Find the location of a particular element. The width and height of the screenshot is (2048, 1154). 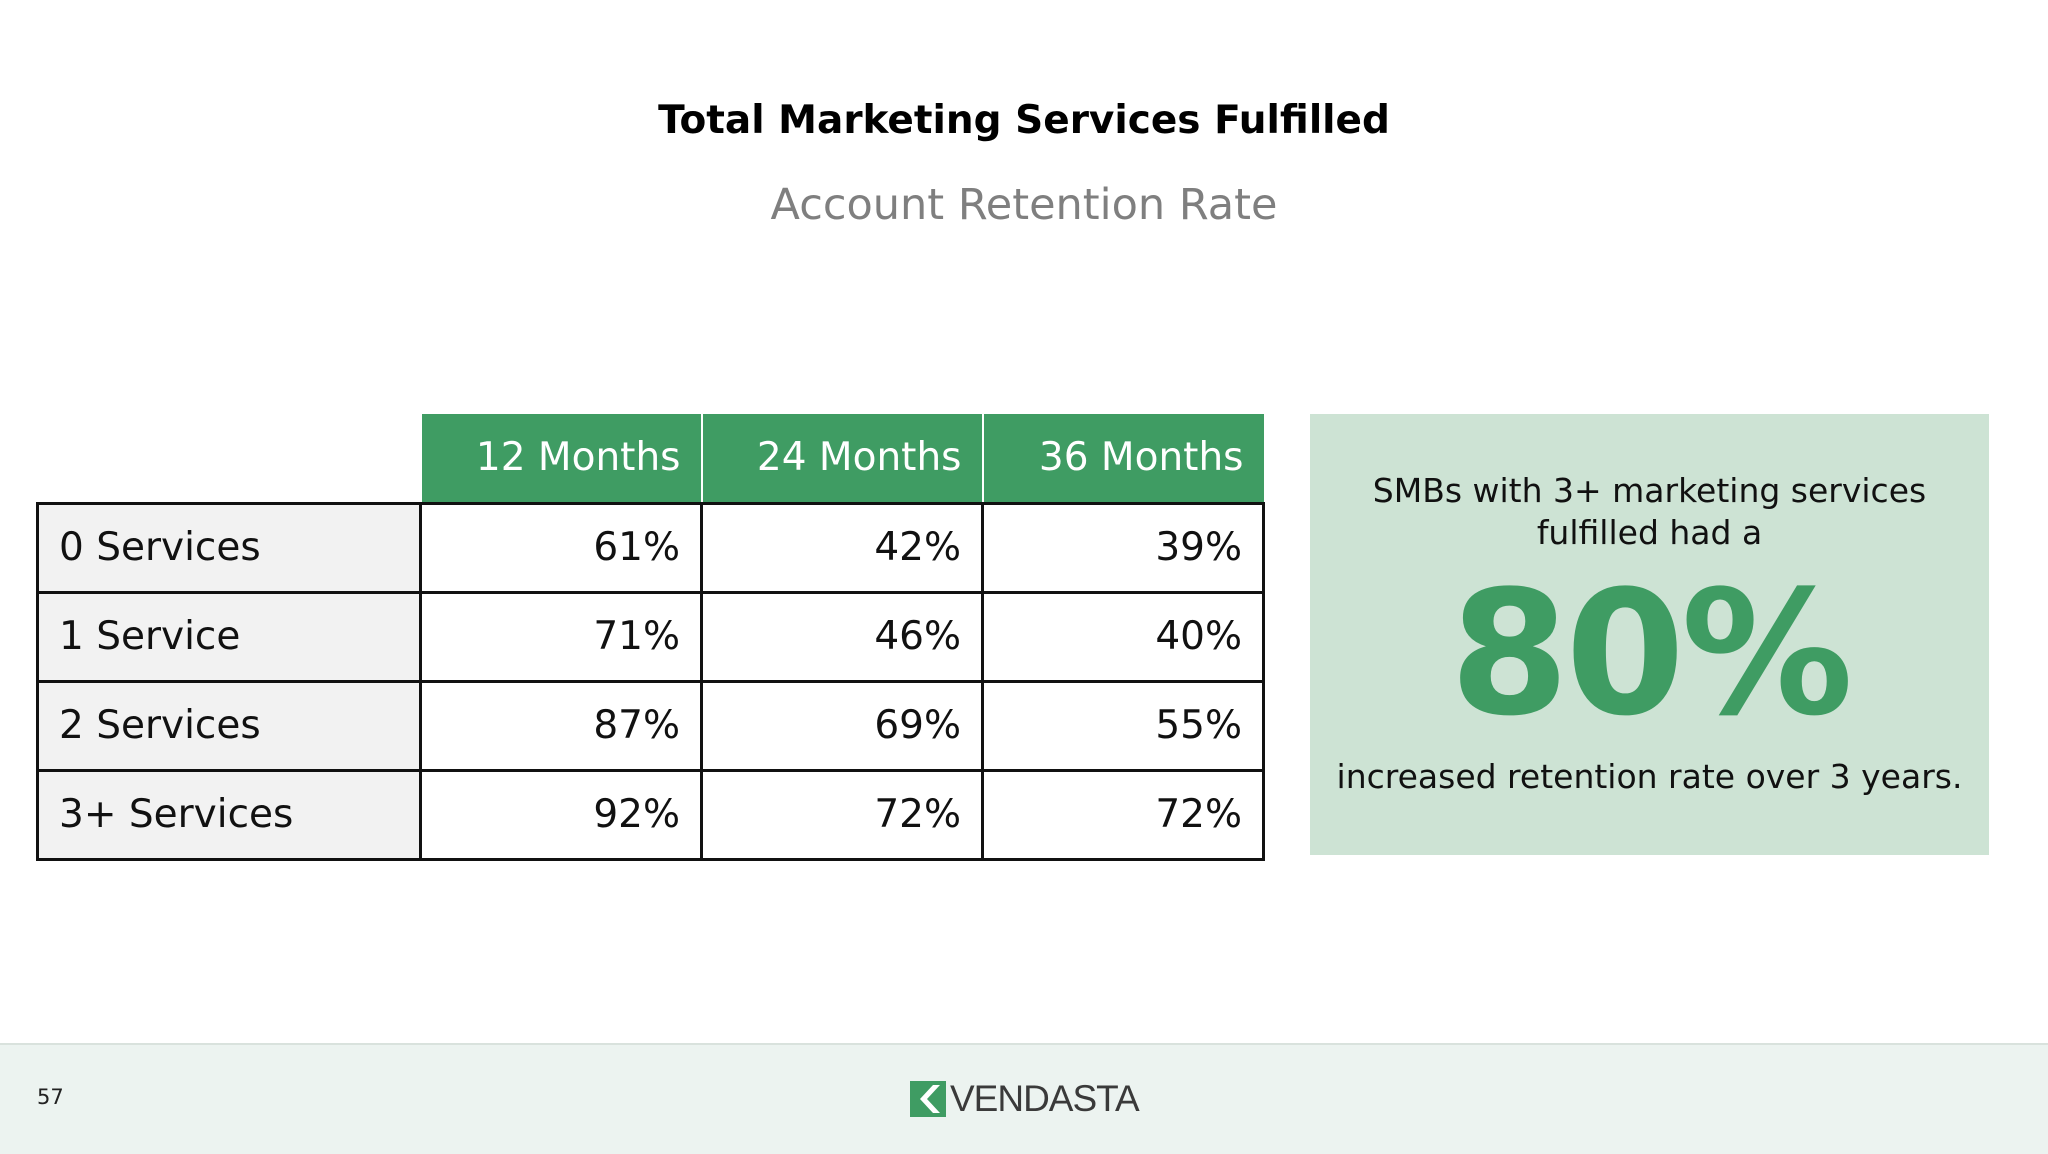

slide-footer: 57 VENDASTA is located at coordinates (1024, 1098).